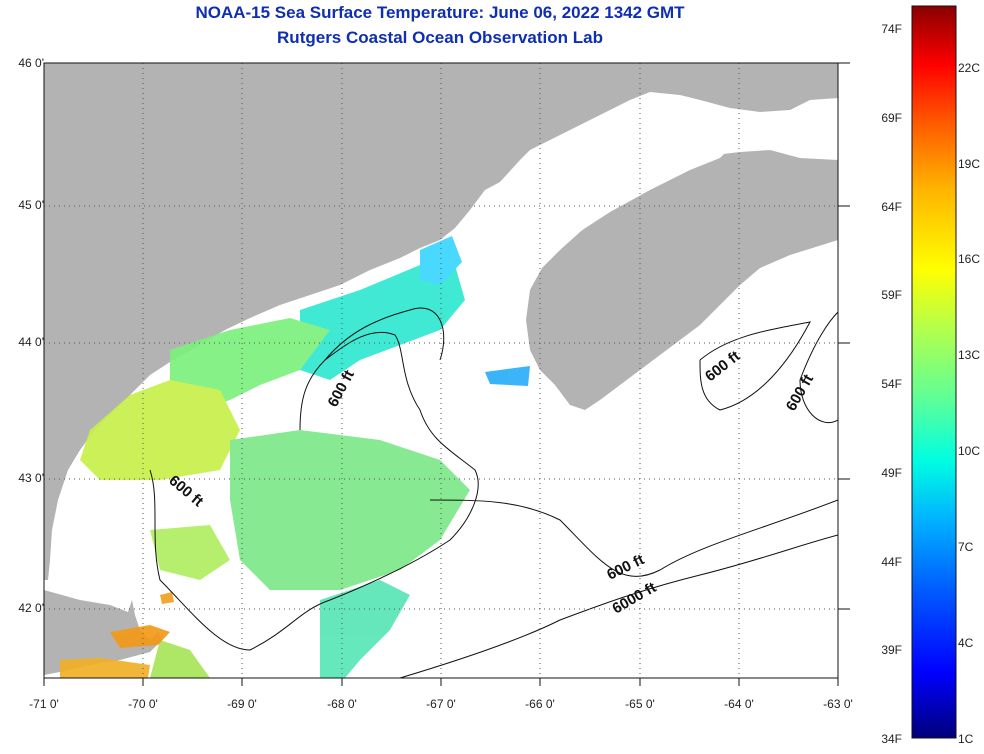 The height and width of the screenshot is (754, 984). I want to click on lat-label: 43 0', so click(31, 478).